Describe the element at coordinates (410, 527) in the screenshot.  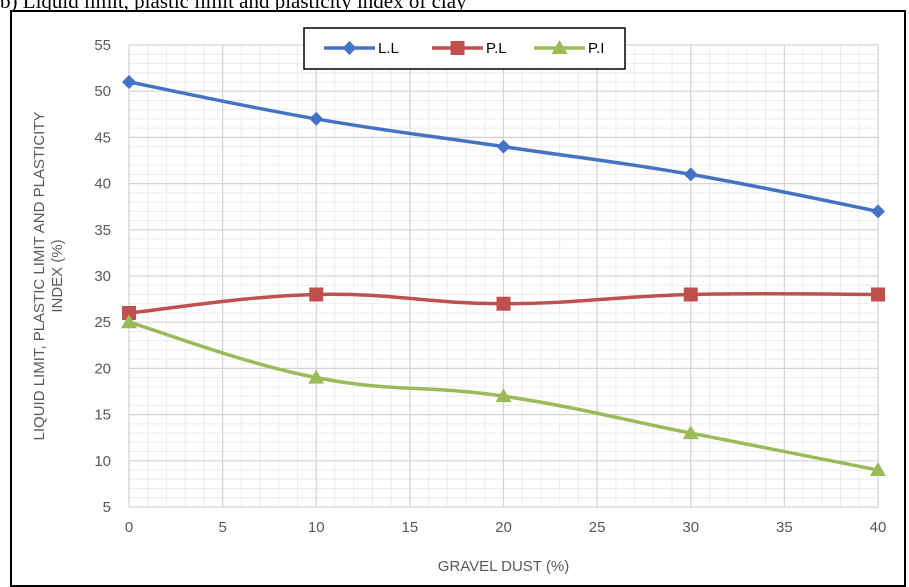
I see `x-tick-label: 15` at that location.